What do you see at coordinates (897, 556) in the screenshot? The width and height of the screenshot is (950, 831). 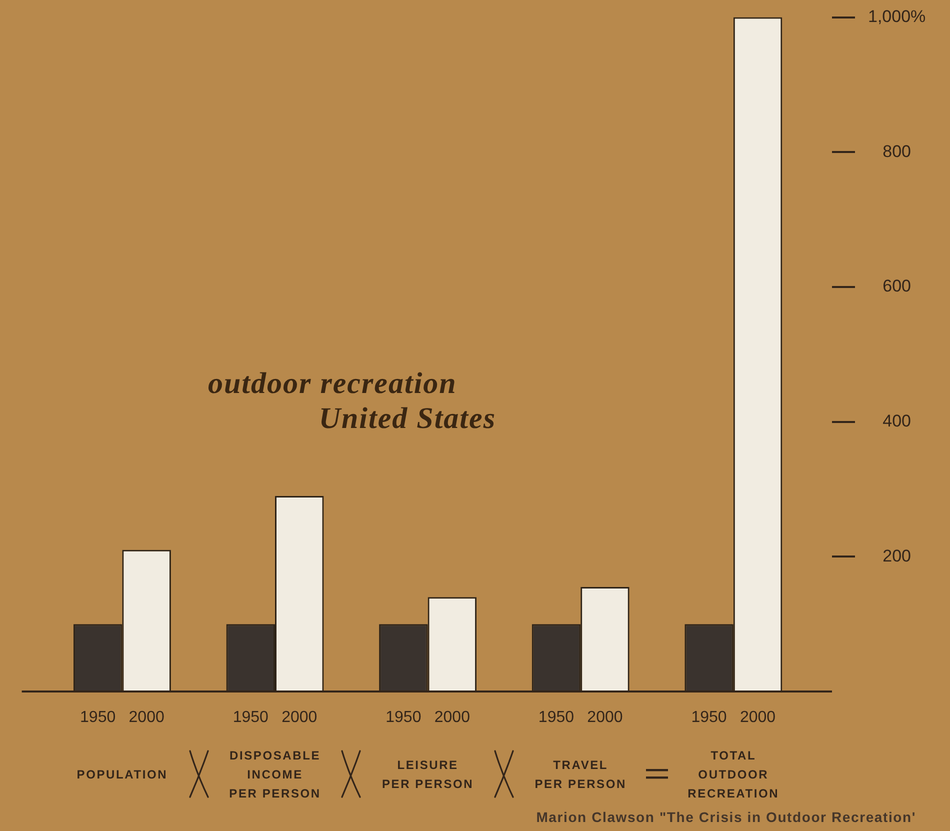 I see `y-tick-label: 200` at bounding box center [897, 556].